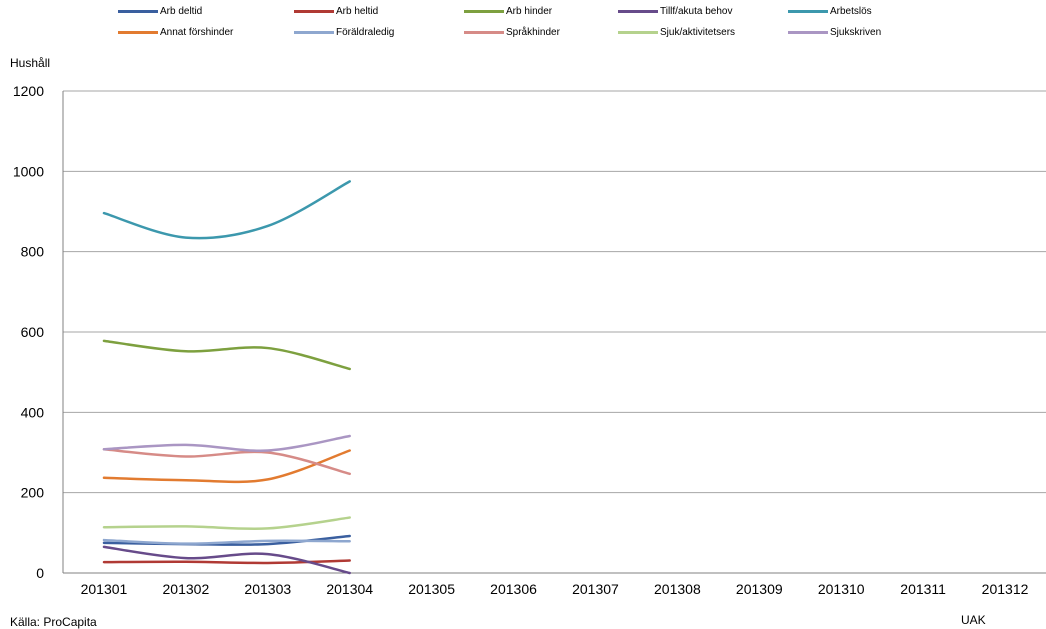 The image size is (1046, 629). What do you see at coordinates (40, 573) in the screenshot?
I see `y-tick-label: 0` at bounding box center [40, 573].